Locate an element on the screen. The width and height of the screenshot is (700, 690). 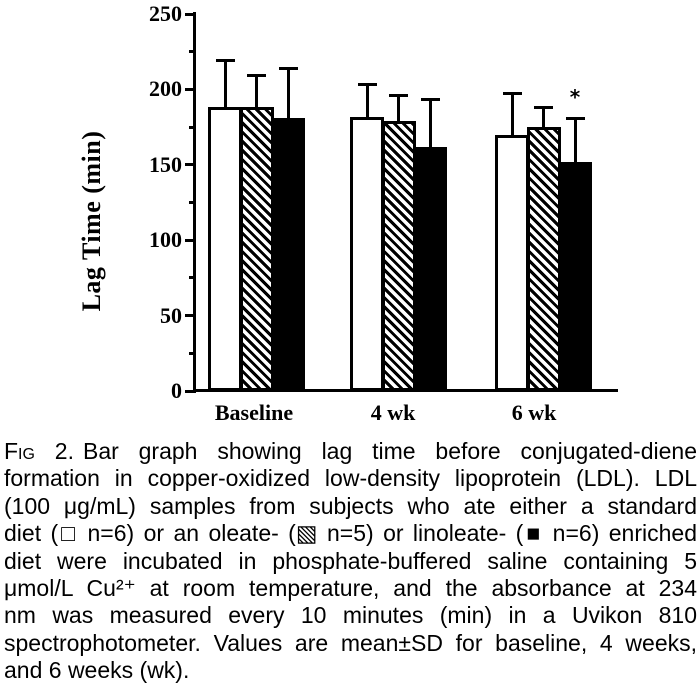
bar-4-wk-white is located at coordinates (367, 253).